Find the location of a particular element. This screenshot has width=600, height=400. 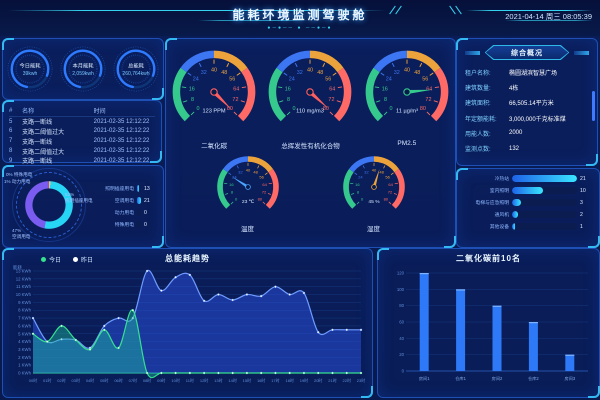

bar-value: 0 is located at coordinates (145, 224).